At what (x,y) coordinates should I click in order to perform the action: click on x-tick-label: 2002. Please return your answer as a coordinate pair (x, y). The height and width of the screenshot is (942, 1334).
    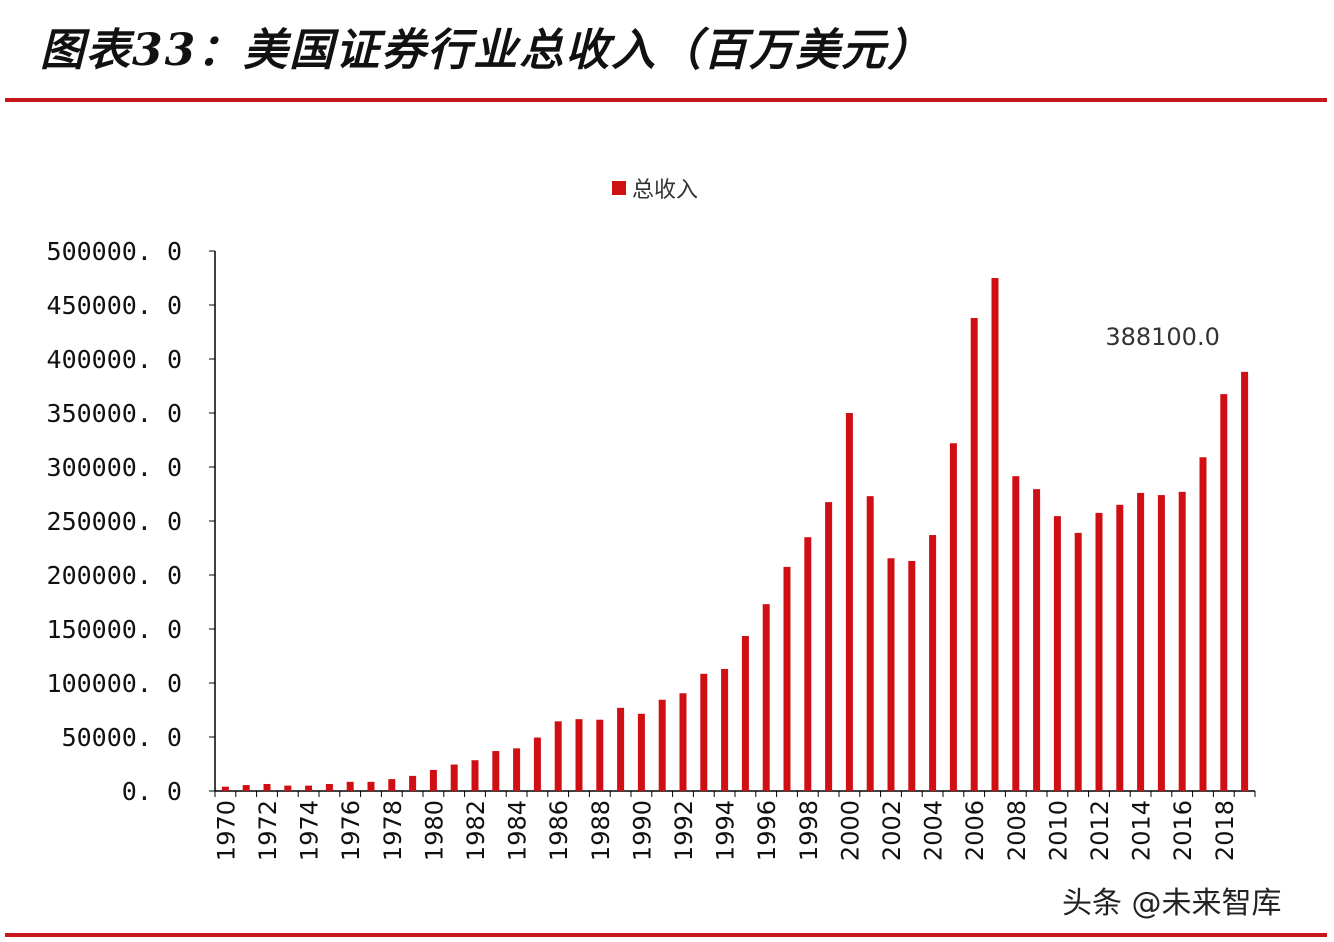
    Looking at the image, I should click on (892, 830).